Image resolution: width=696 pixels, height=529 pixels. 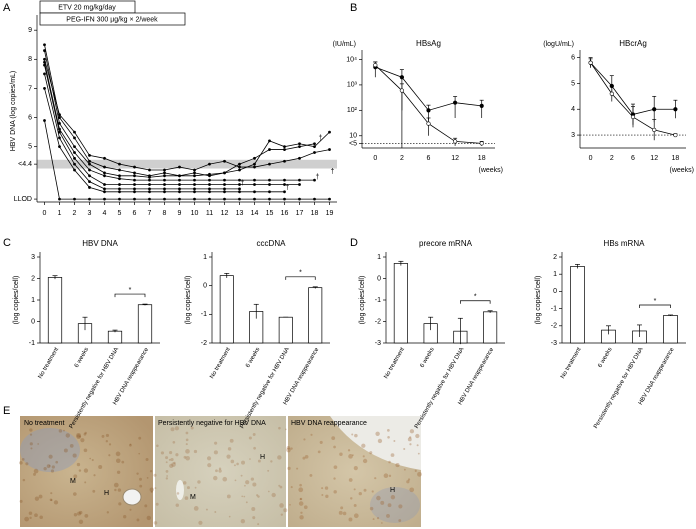 I want to click on chart-title: cccDNA, so click(x=272, y=243).